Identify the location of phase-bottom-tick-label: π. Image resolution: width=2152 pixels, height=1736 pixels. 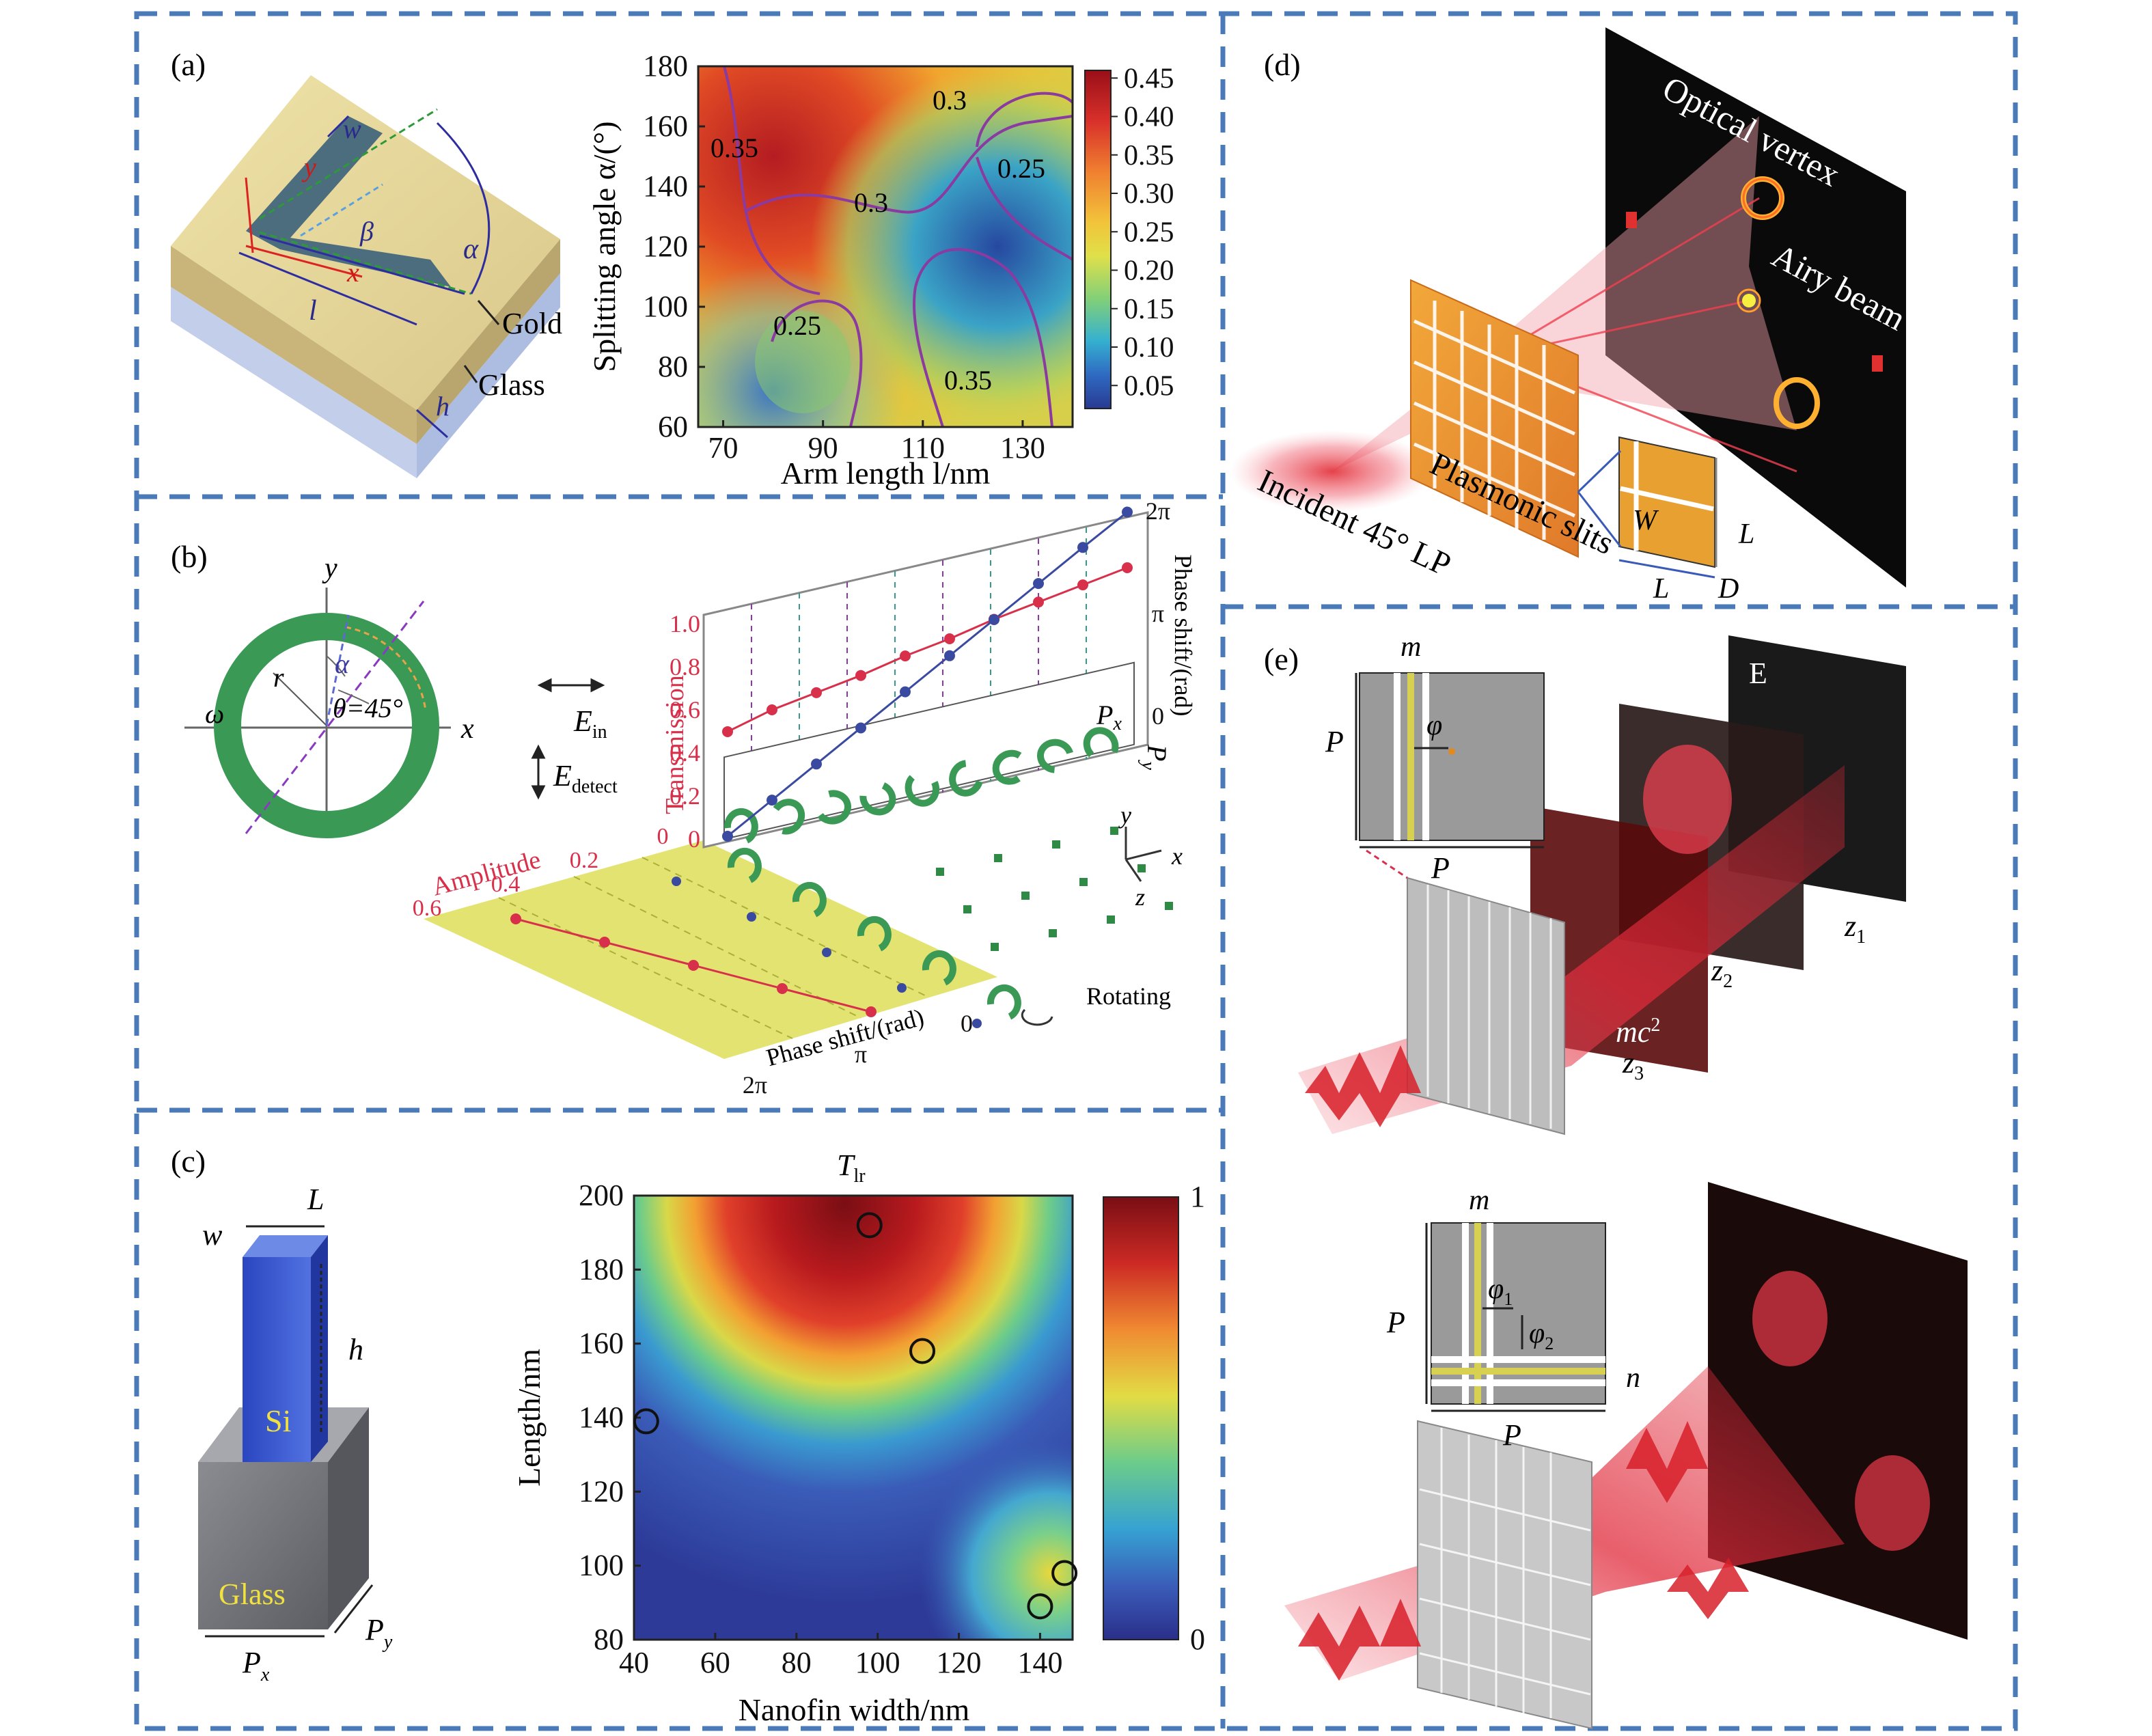
(861, 1054).